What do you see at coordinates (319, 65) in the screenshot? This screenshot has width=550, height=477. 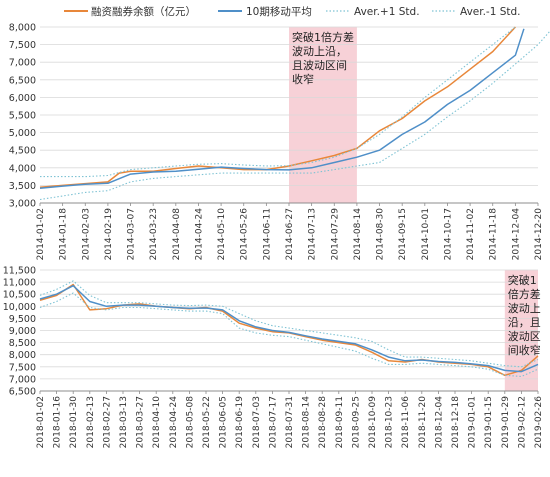 I see `annotation-line: 且波动区间` at bounding box center [319, 65].